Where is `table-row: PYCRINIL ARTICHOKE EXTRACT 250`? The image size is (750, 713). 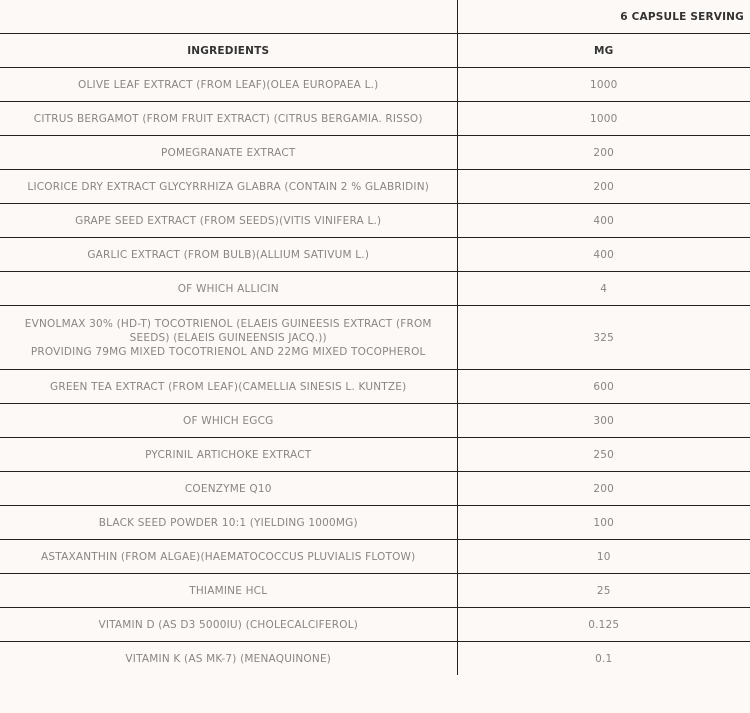
table-row: PYCRINIL ARTICHOKE EXTRACT 250 is located at coordinates (375, 454).